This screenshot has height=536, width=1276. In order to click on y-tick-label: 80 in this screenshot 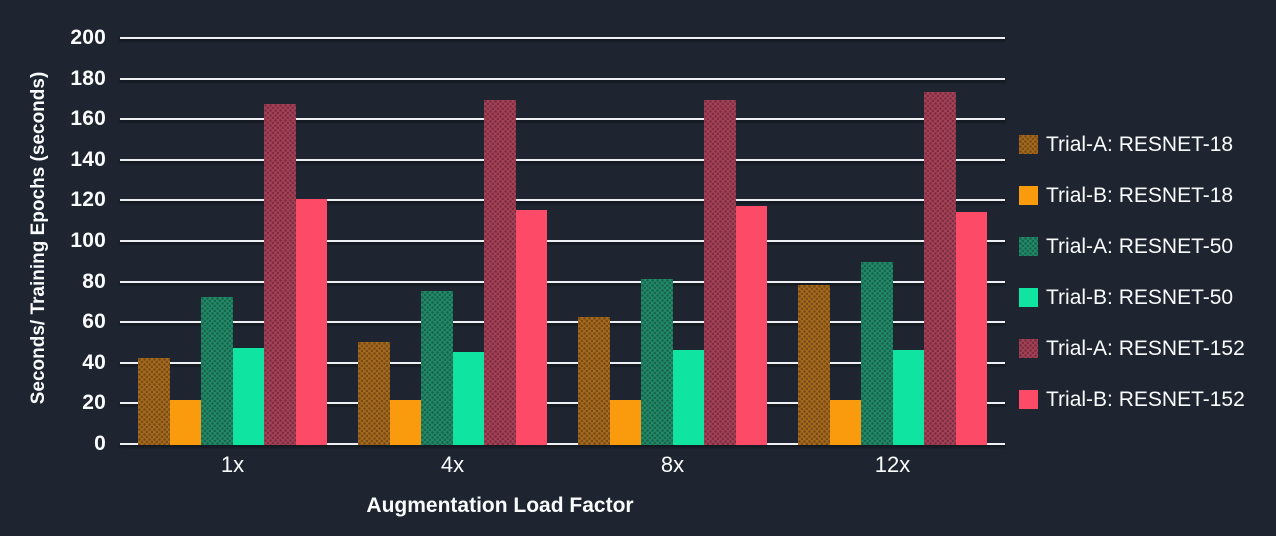, I will do `click(94, 281)`.